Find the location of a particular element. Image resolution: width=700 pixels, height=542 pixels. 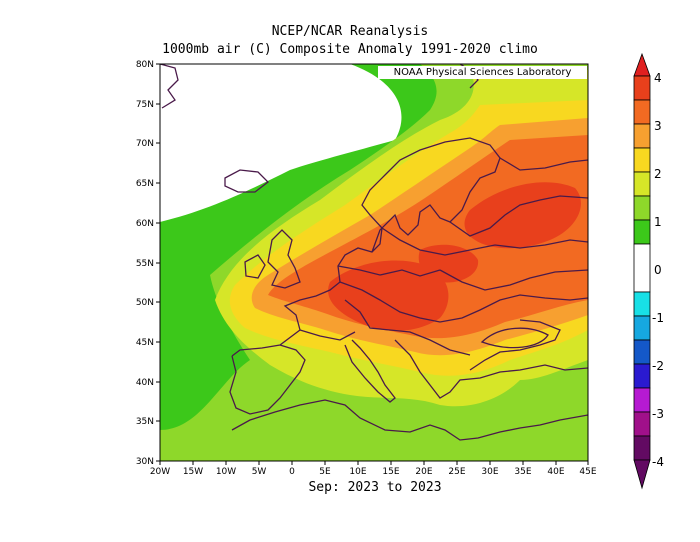

anomaly-35-4-central-europe is located at coordinates (388, 295).